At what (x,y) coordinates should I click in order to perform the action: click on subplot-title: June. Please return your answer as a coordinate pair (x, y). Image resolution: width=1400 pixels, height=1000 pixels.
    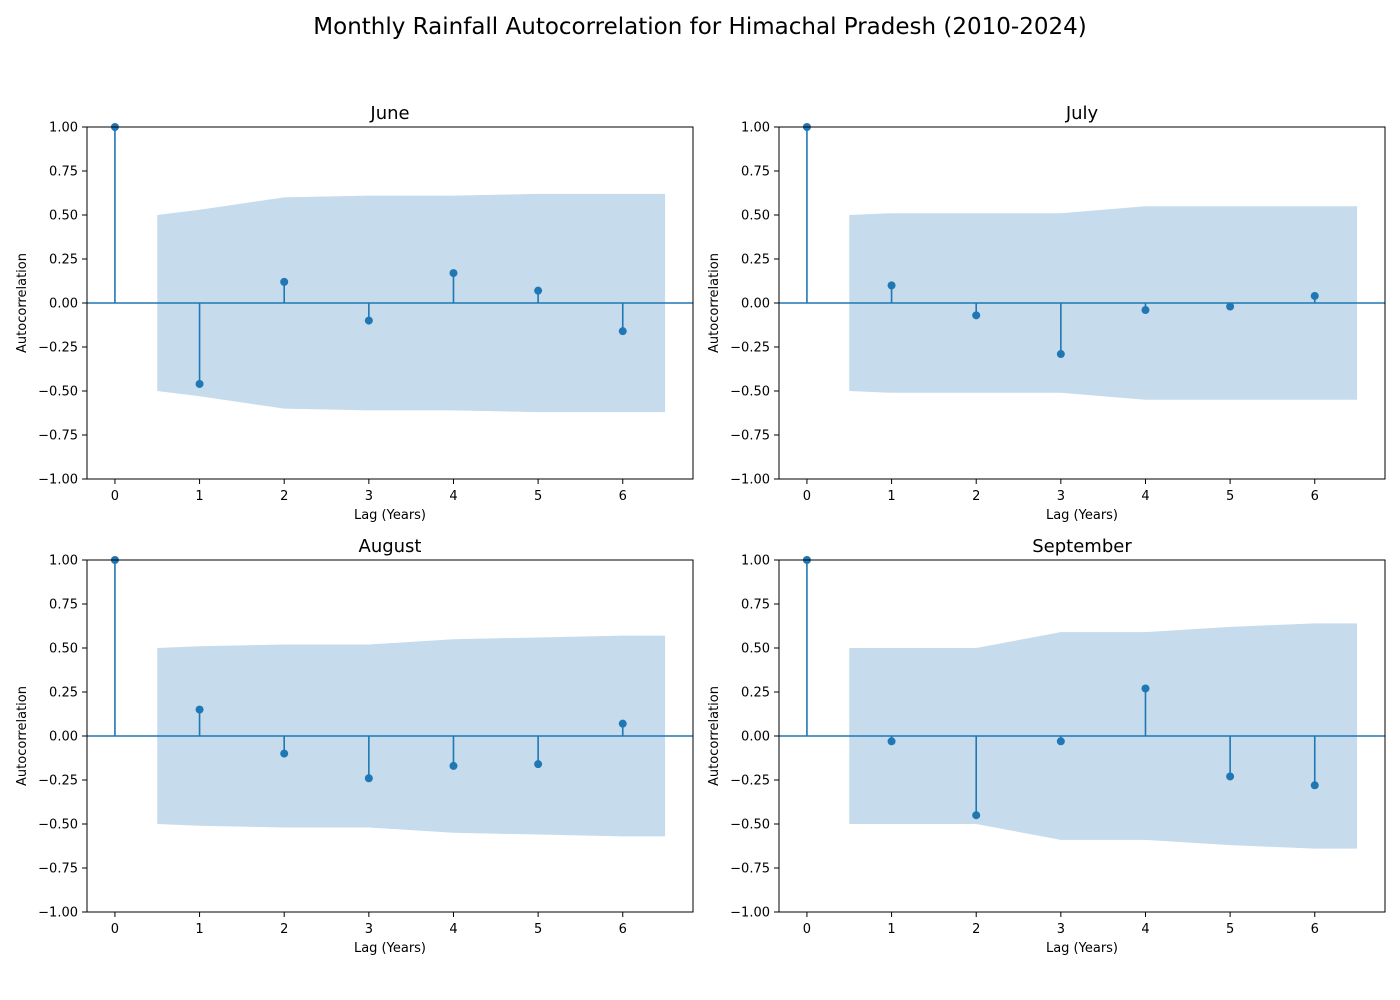
    Looking at the image, I should click on (389, 113).